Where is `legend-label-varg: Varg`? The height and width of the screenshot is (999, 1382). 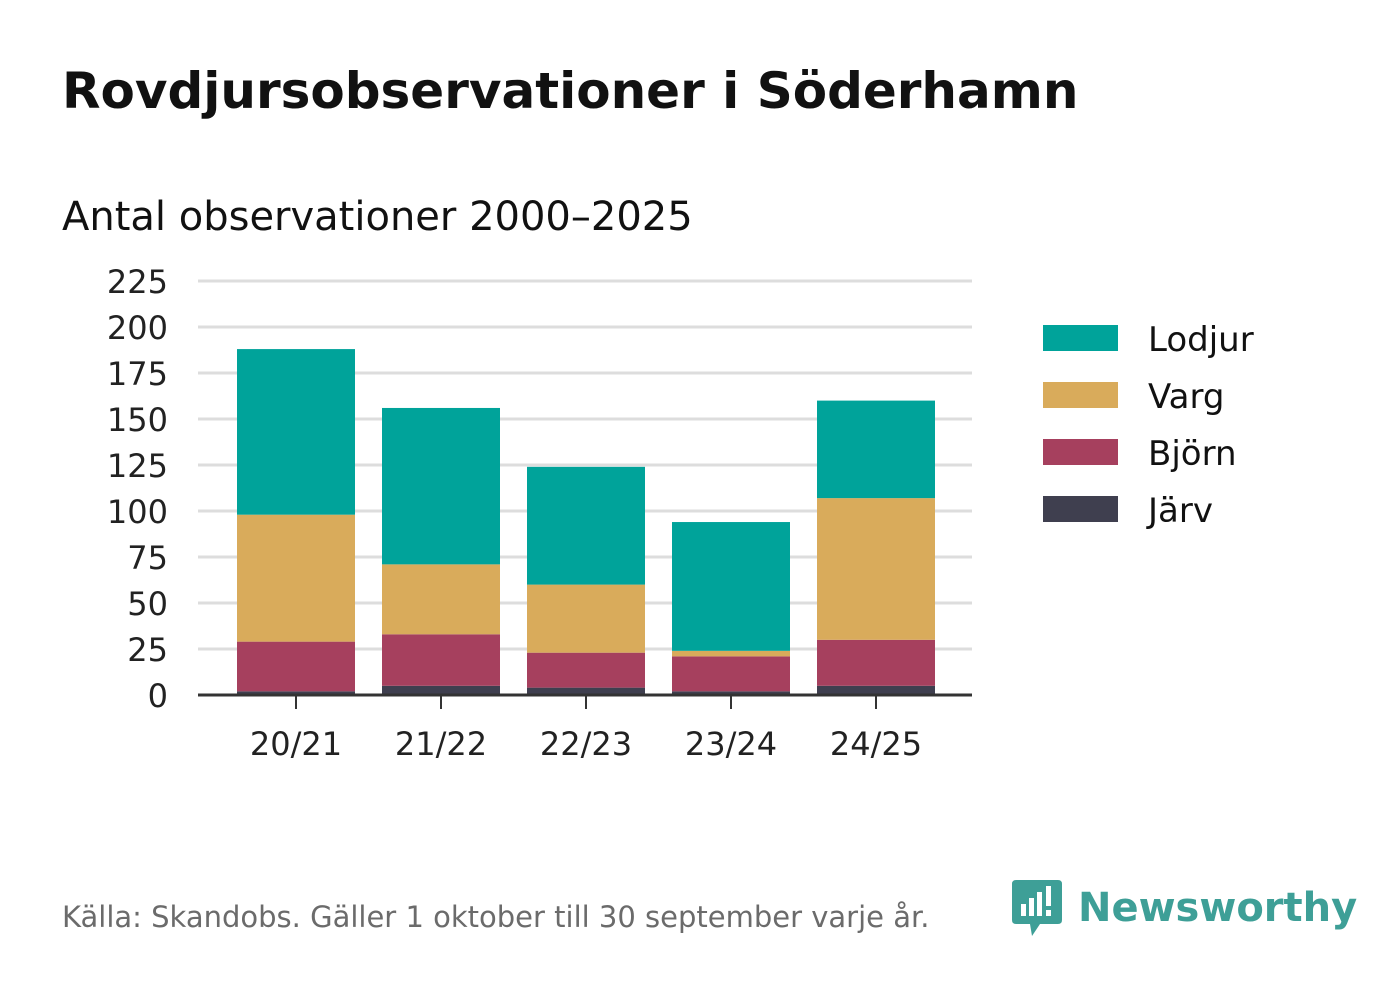
legend-label-varg: Varg is located at coordinates (1186, 397).